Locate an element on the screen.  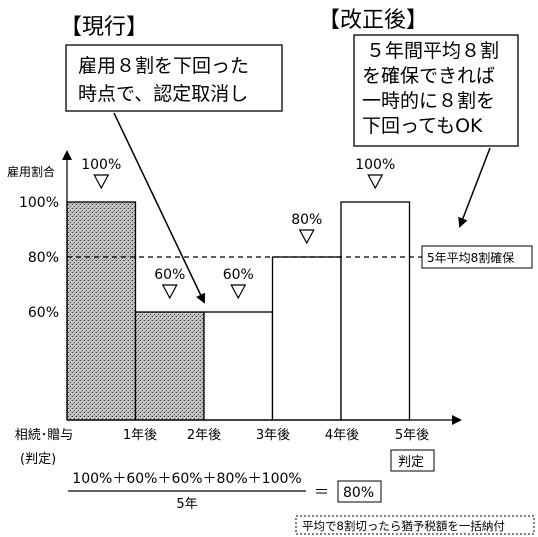
formula-denominator: 5年 is located at coordinates (186, 504).